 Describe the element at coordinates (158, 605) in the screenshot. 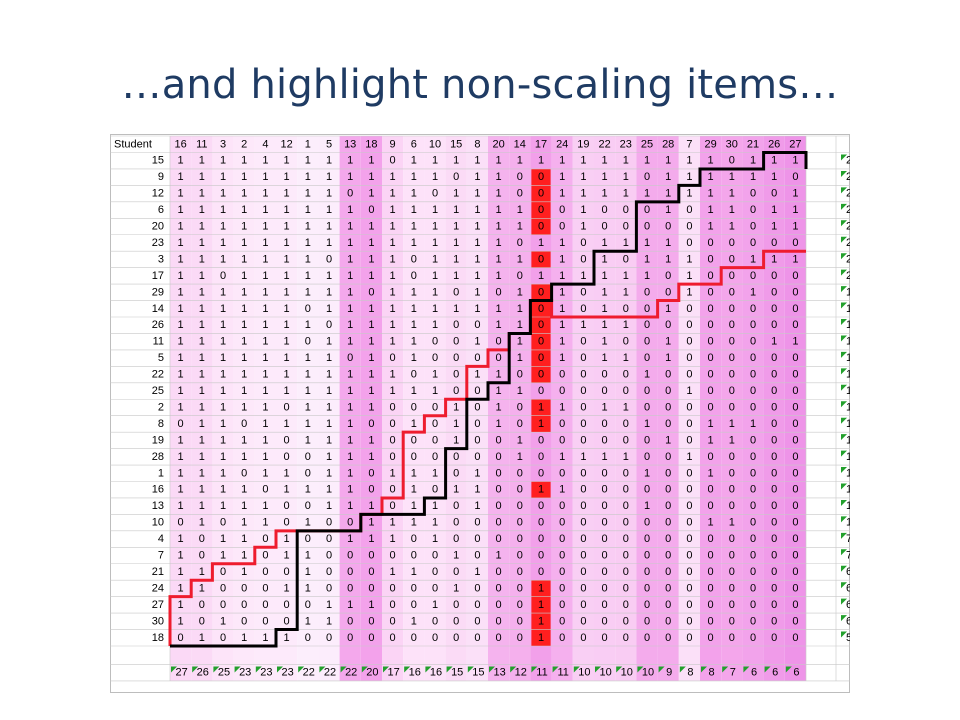

I see `student-id: 27` at that location.